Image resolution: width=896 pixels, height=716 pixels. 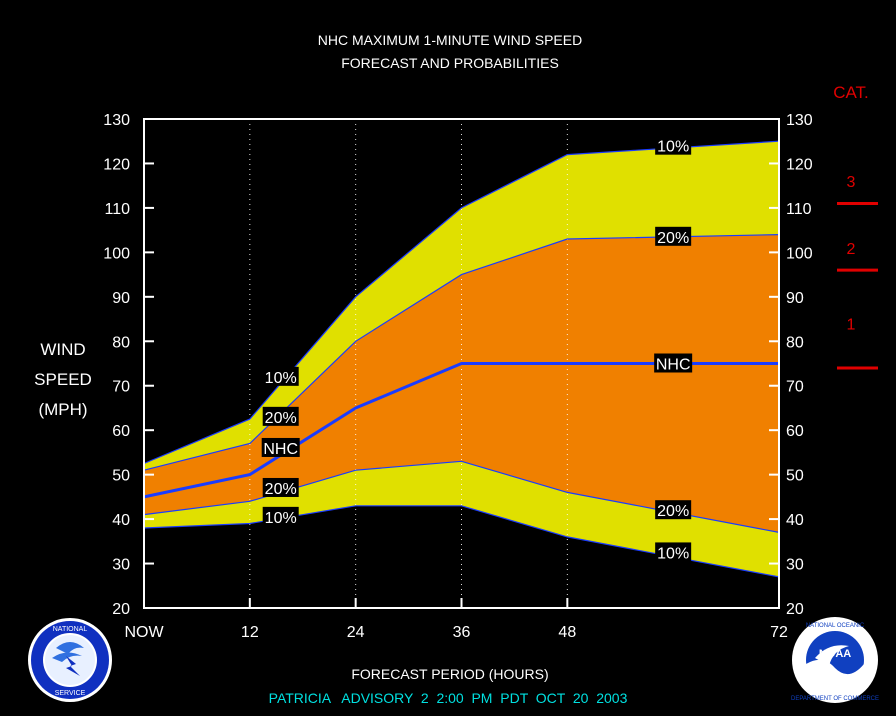 What do you see at coordinates (795, 565) in the screenshot?
I see `y-tick-label-right: 30` at bounding box center [795, 565].